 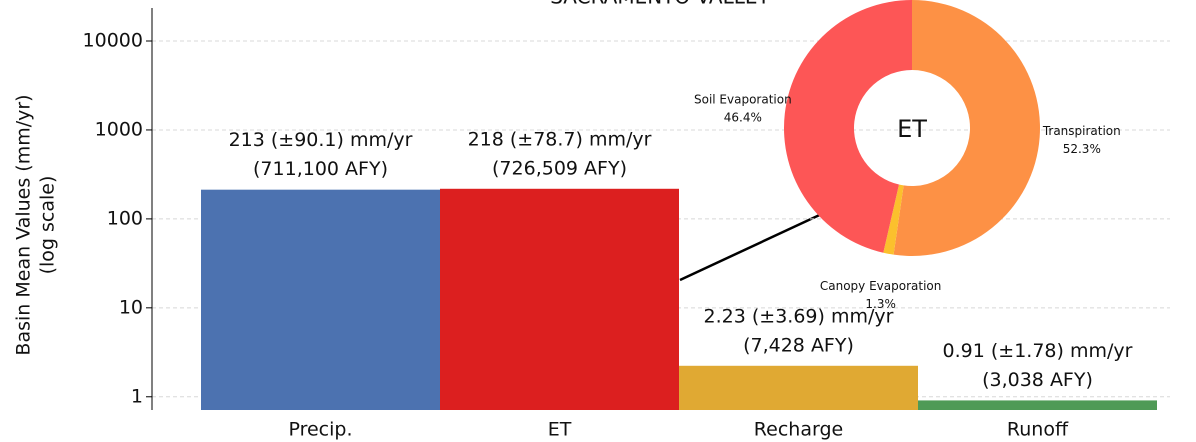 What do you see at coordinates (912, 129) in the screenshot?
I see `center-label: ET` at bounding box center [912, 129].